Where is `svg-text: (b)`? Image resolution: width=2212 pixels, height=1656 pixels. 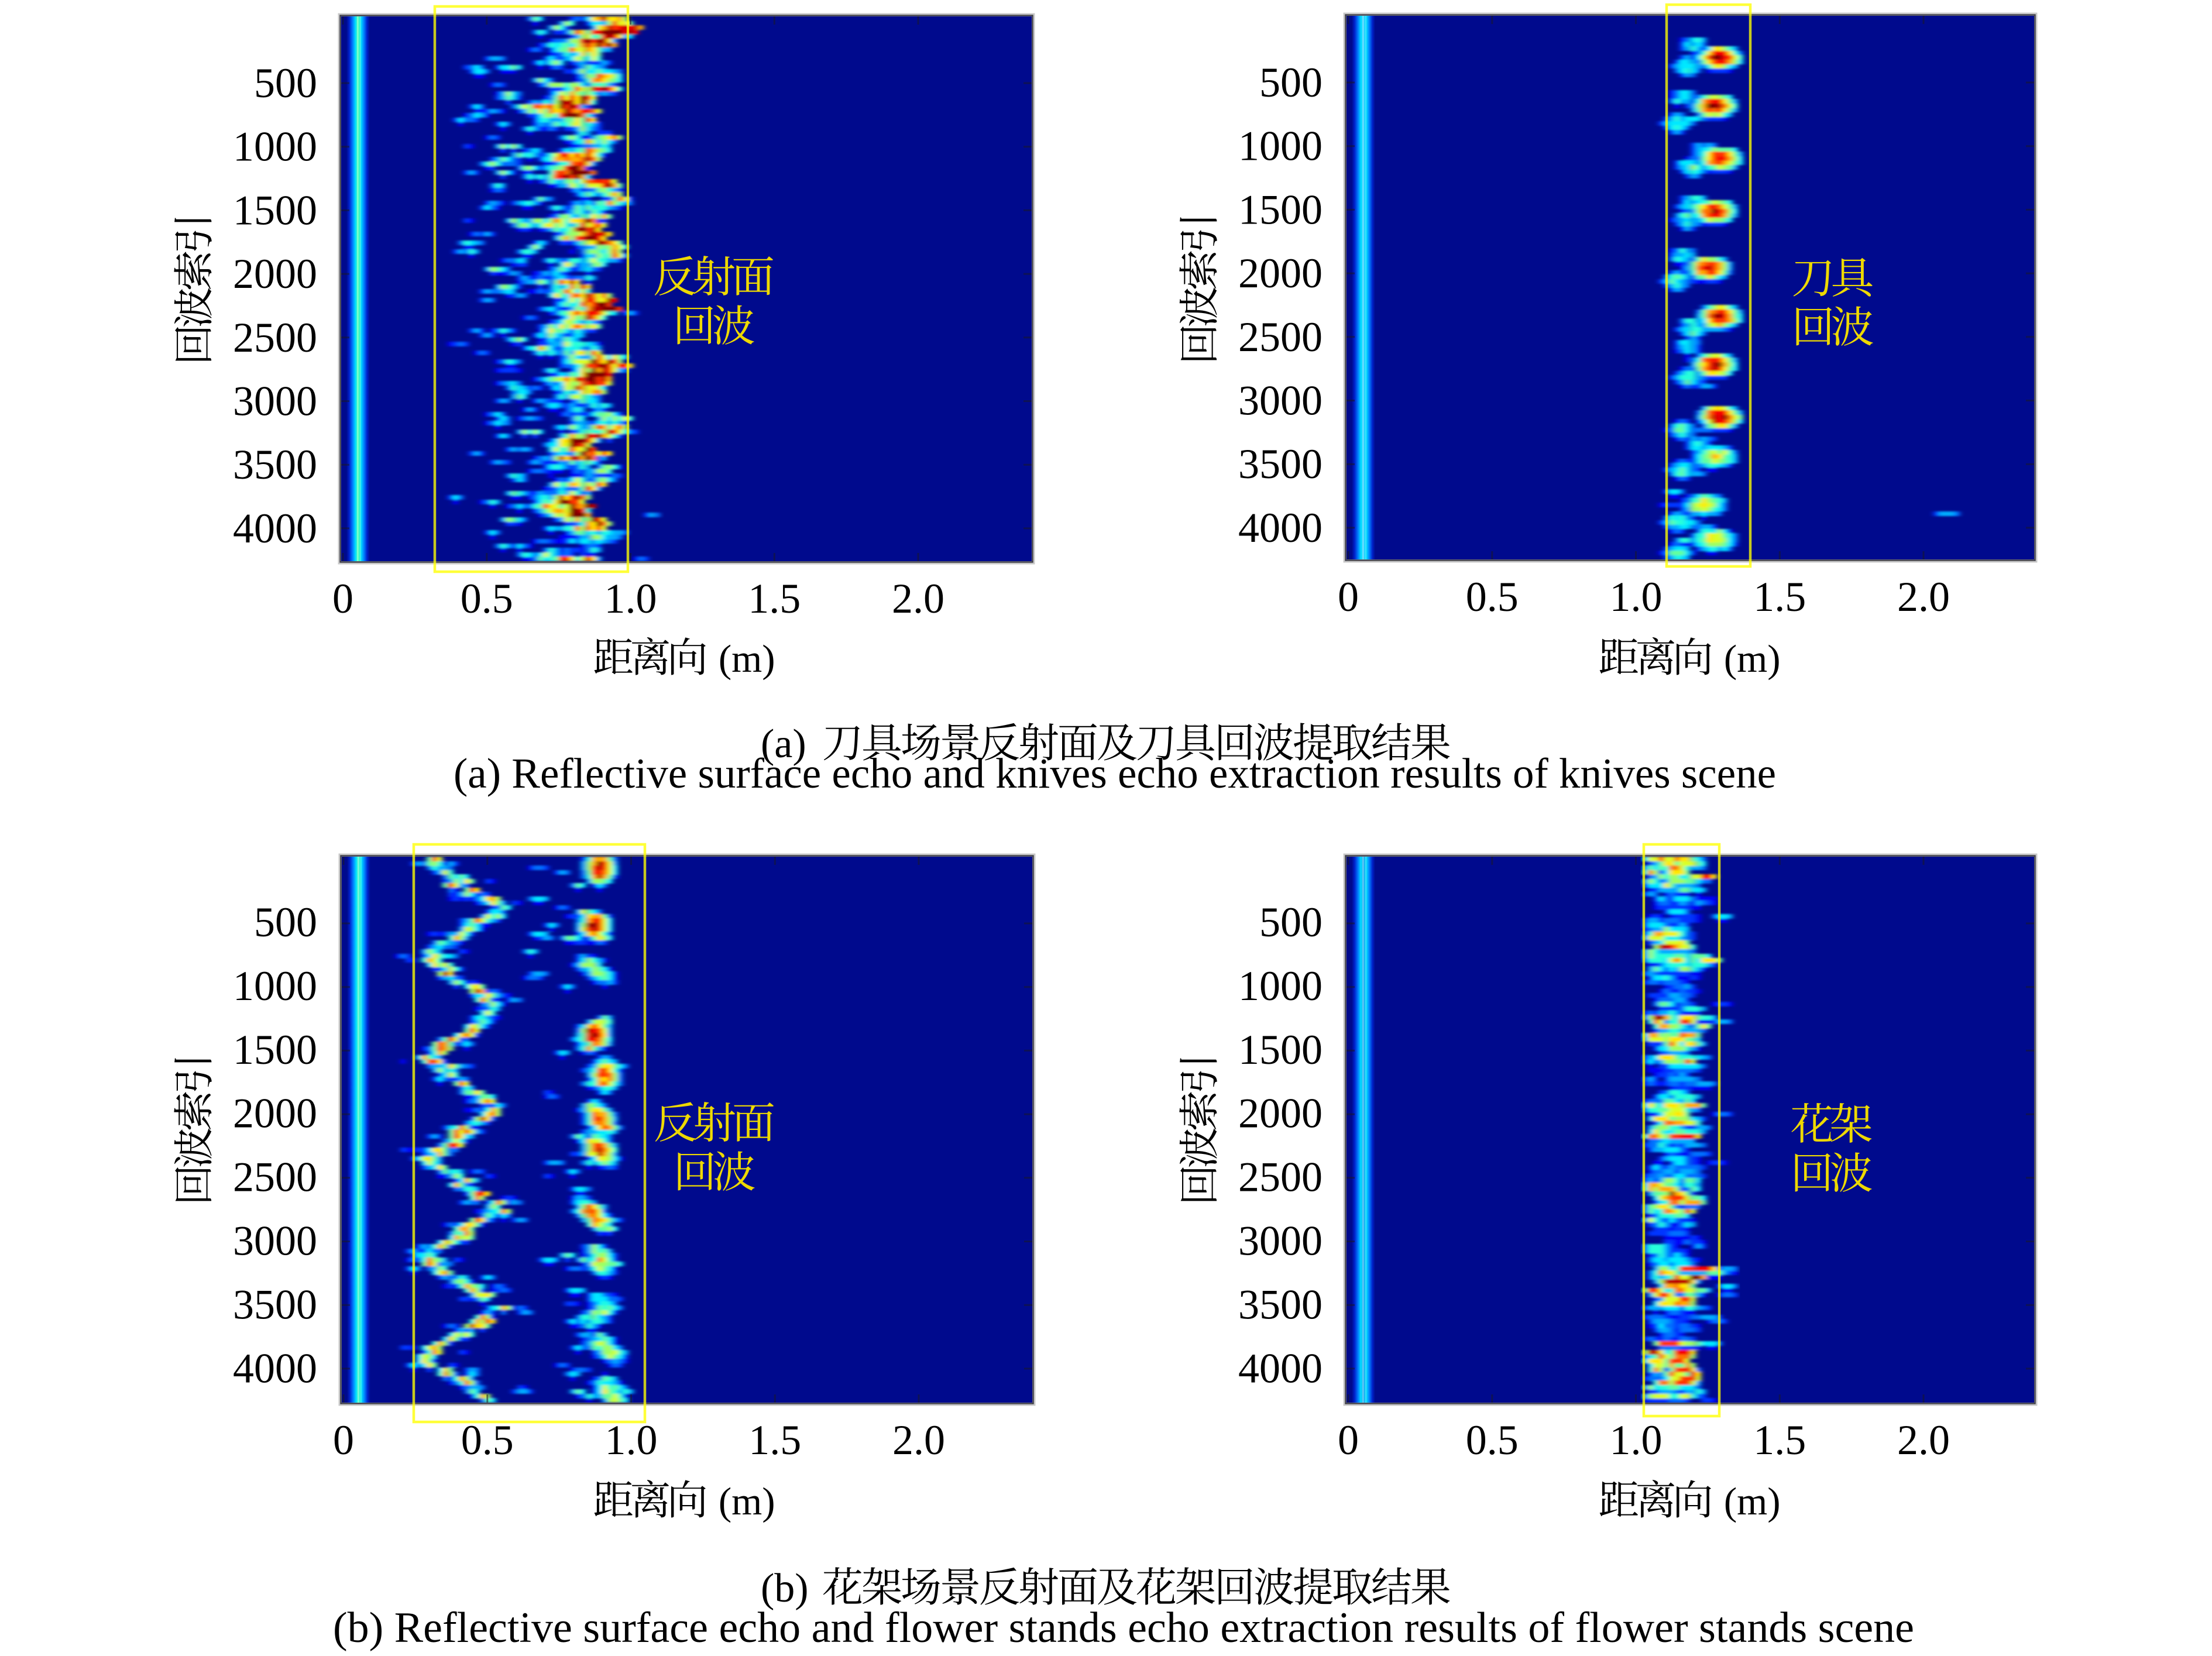
svg-text: (b) is located at coordinates (785, 1589).